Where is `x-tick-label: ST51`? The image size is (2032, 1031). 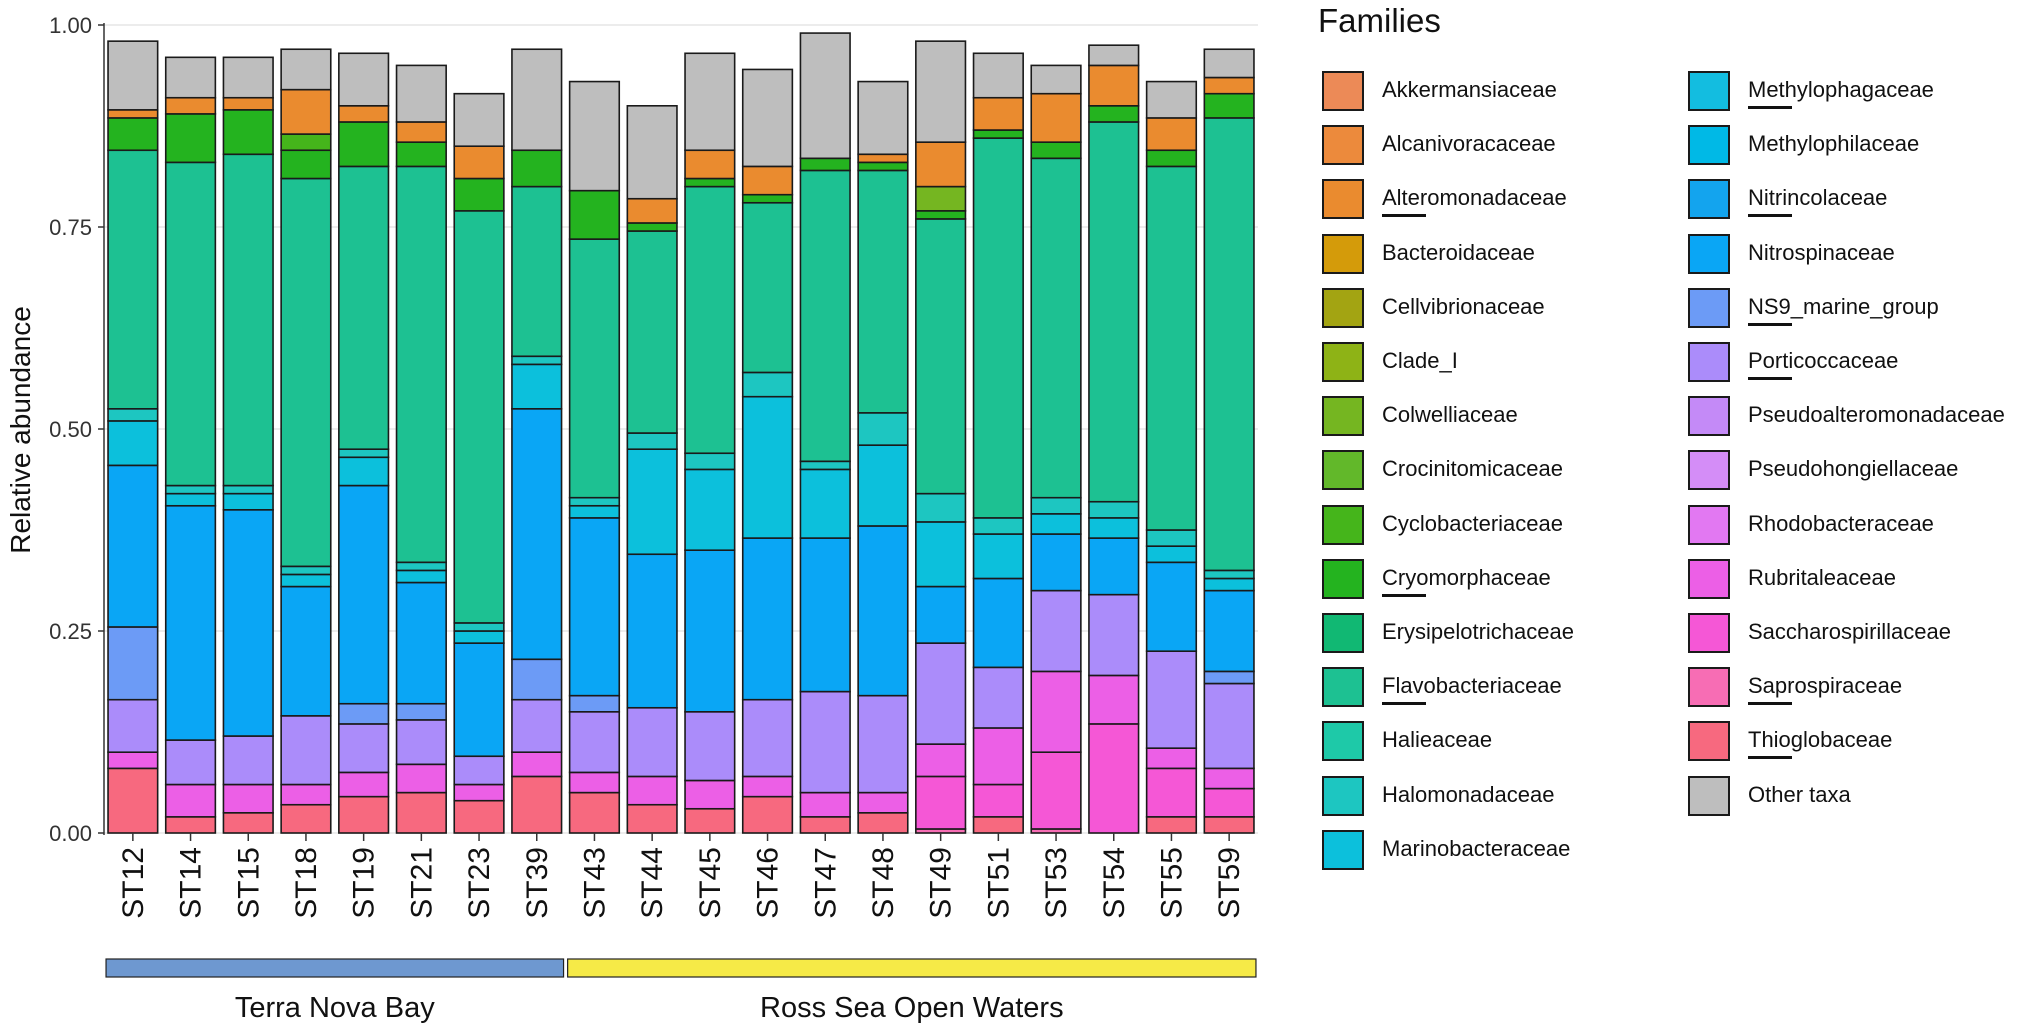
x-tick-label: ST51 is located at coordinates (998, 883).